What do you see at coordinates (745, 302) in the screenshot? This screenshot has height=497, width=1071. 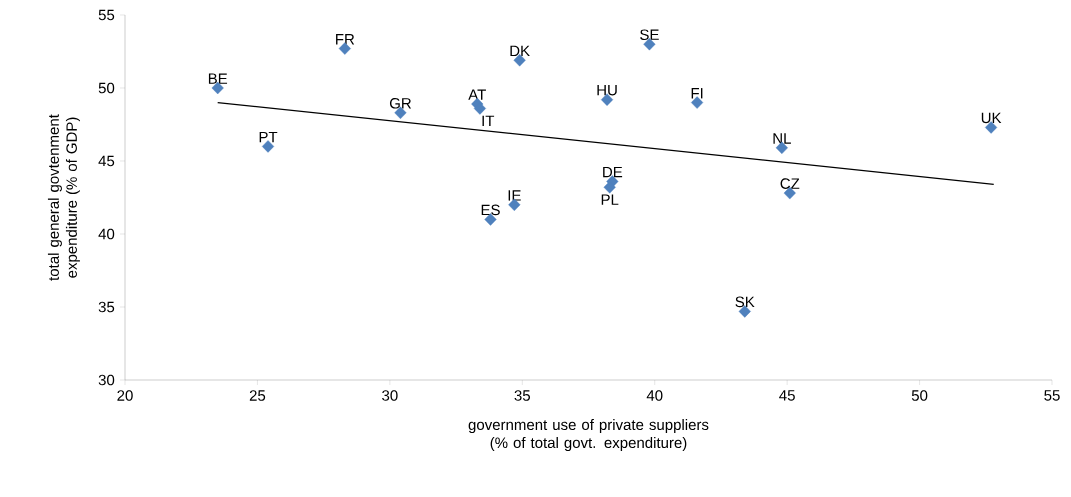 I see `annotation: SK` at bounding box center [745, 302].